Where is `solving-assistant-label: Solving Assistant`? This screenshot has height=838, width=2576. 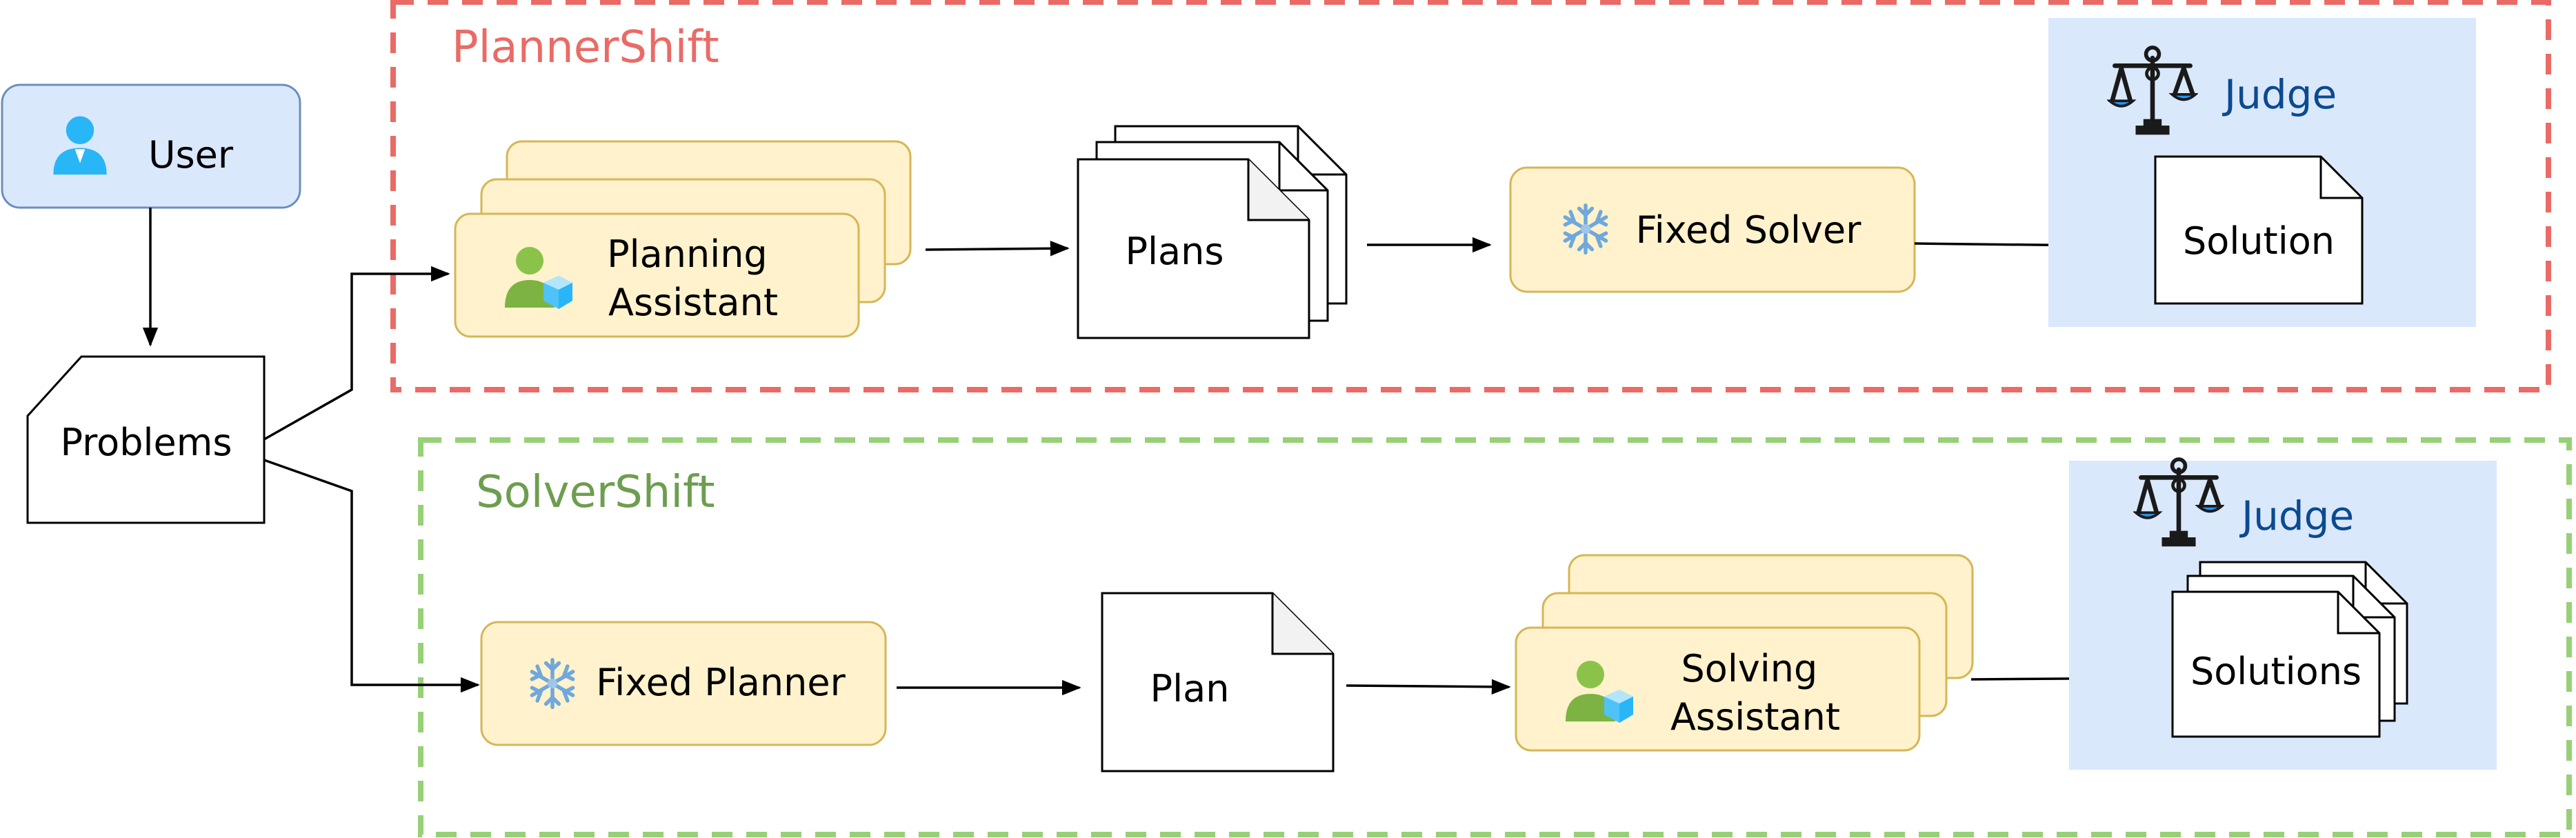
solving-assistant-label: Solving Assistant is located at coordinates (1755, 693).